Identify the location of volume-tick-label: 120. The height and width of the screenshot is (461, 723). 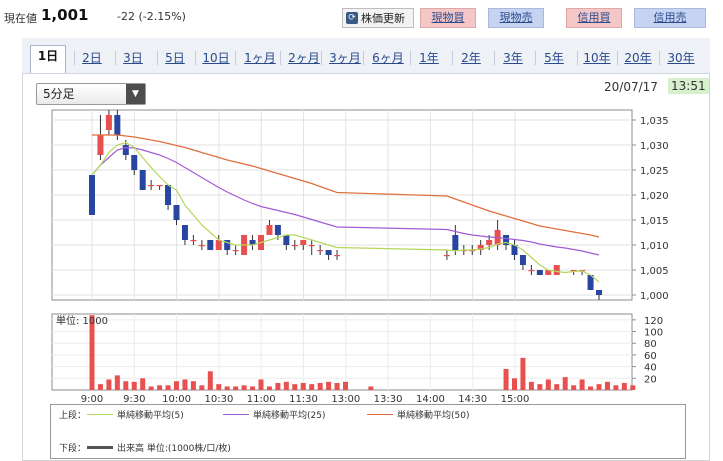
(653, 321).